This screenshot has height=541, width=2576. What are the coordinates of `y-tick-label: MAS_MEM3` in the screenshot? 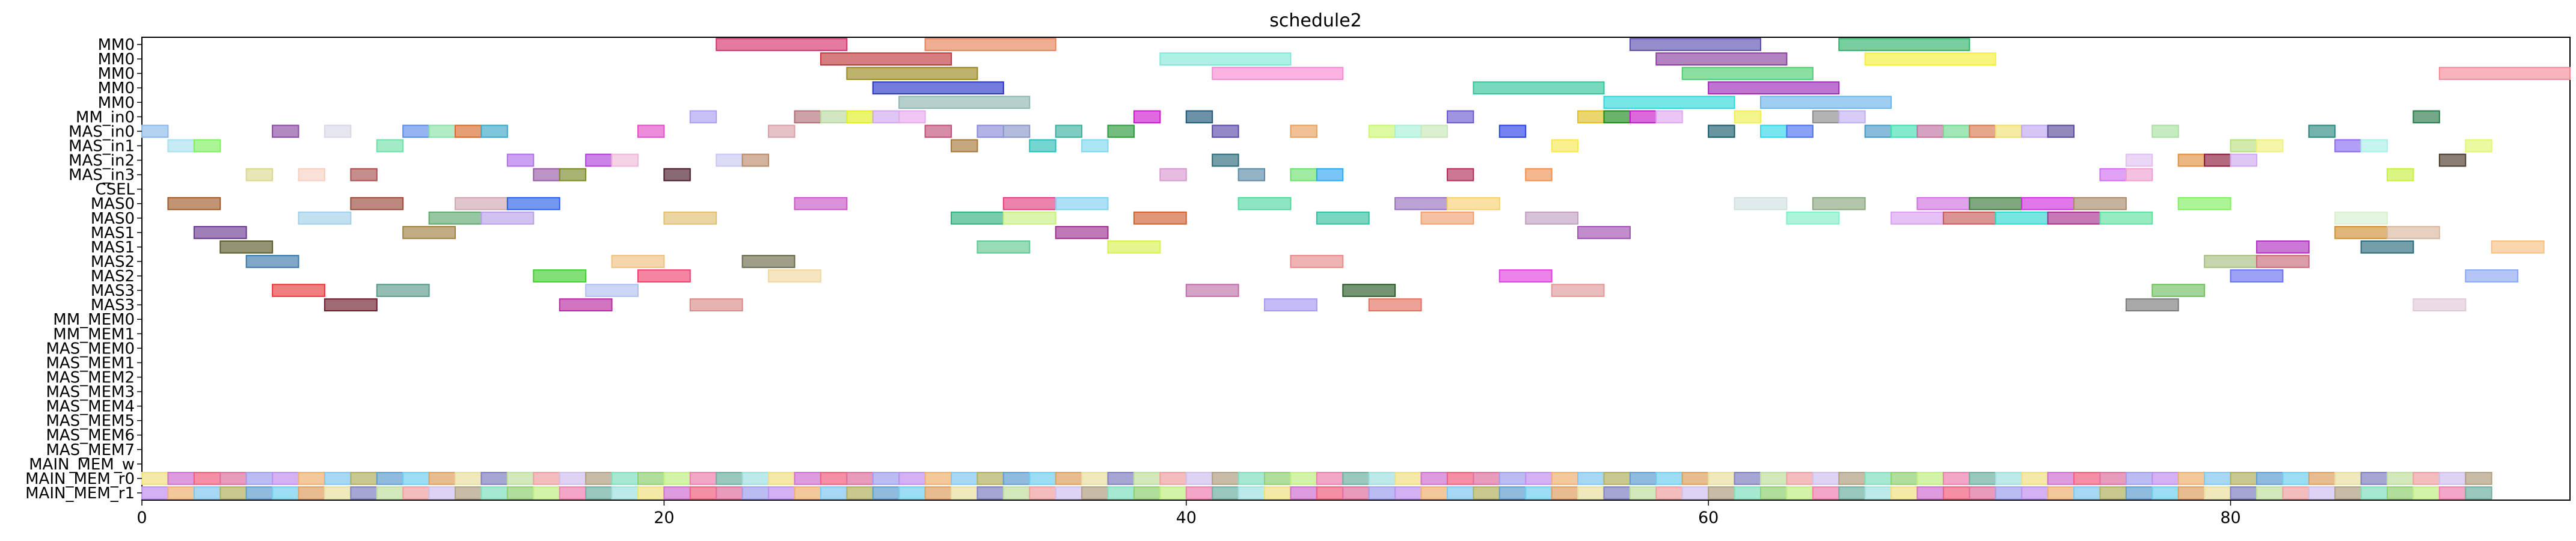 It's located at (90, 393).